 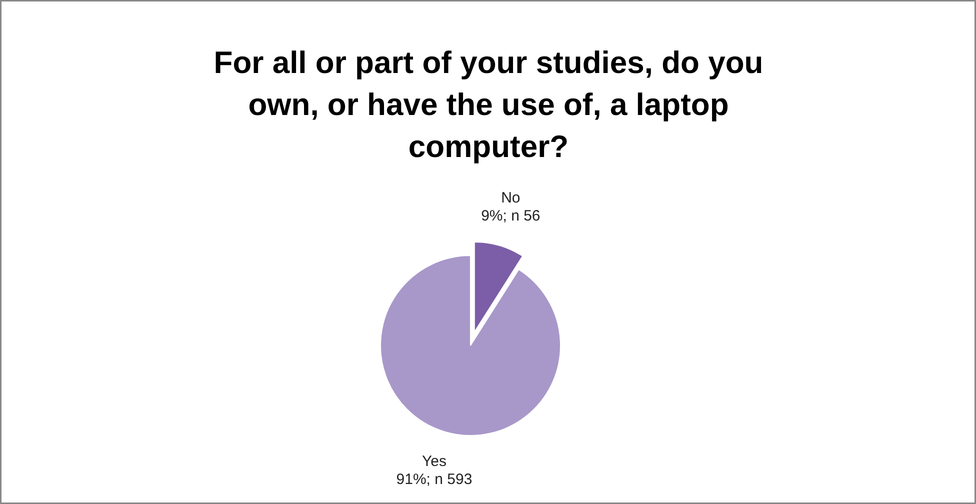 What do you see at coordinates (489, 104) in the screenshot?
I see `chart-title: For all or part of your studies, do you own, or have the use of, a laptop computer?` at bounding box center [489, 104].